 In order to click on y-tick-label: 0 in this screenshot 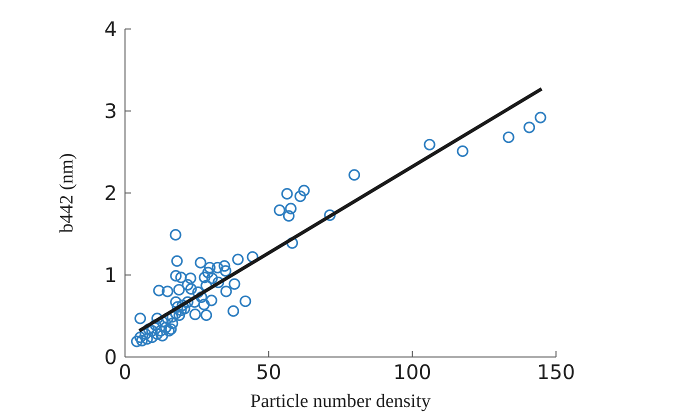, I will do `click(110, 357)`.